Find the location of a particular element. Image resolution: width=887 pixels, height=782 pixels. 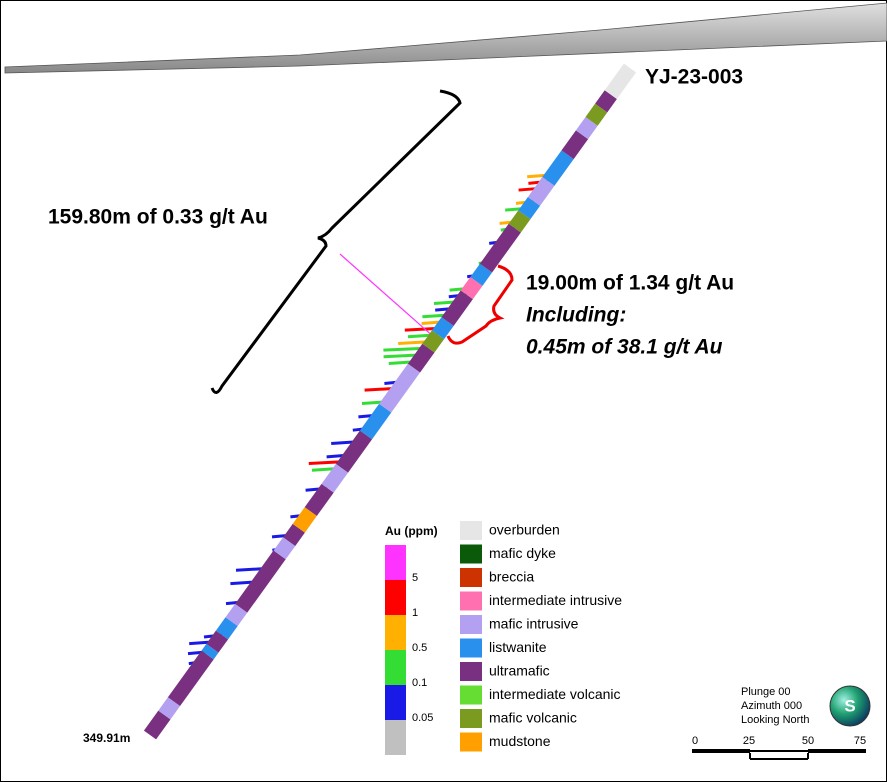

interval-label: 159.80m of 0.33 g/t Au is located at coordinates (158, 217).